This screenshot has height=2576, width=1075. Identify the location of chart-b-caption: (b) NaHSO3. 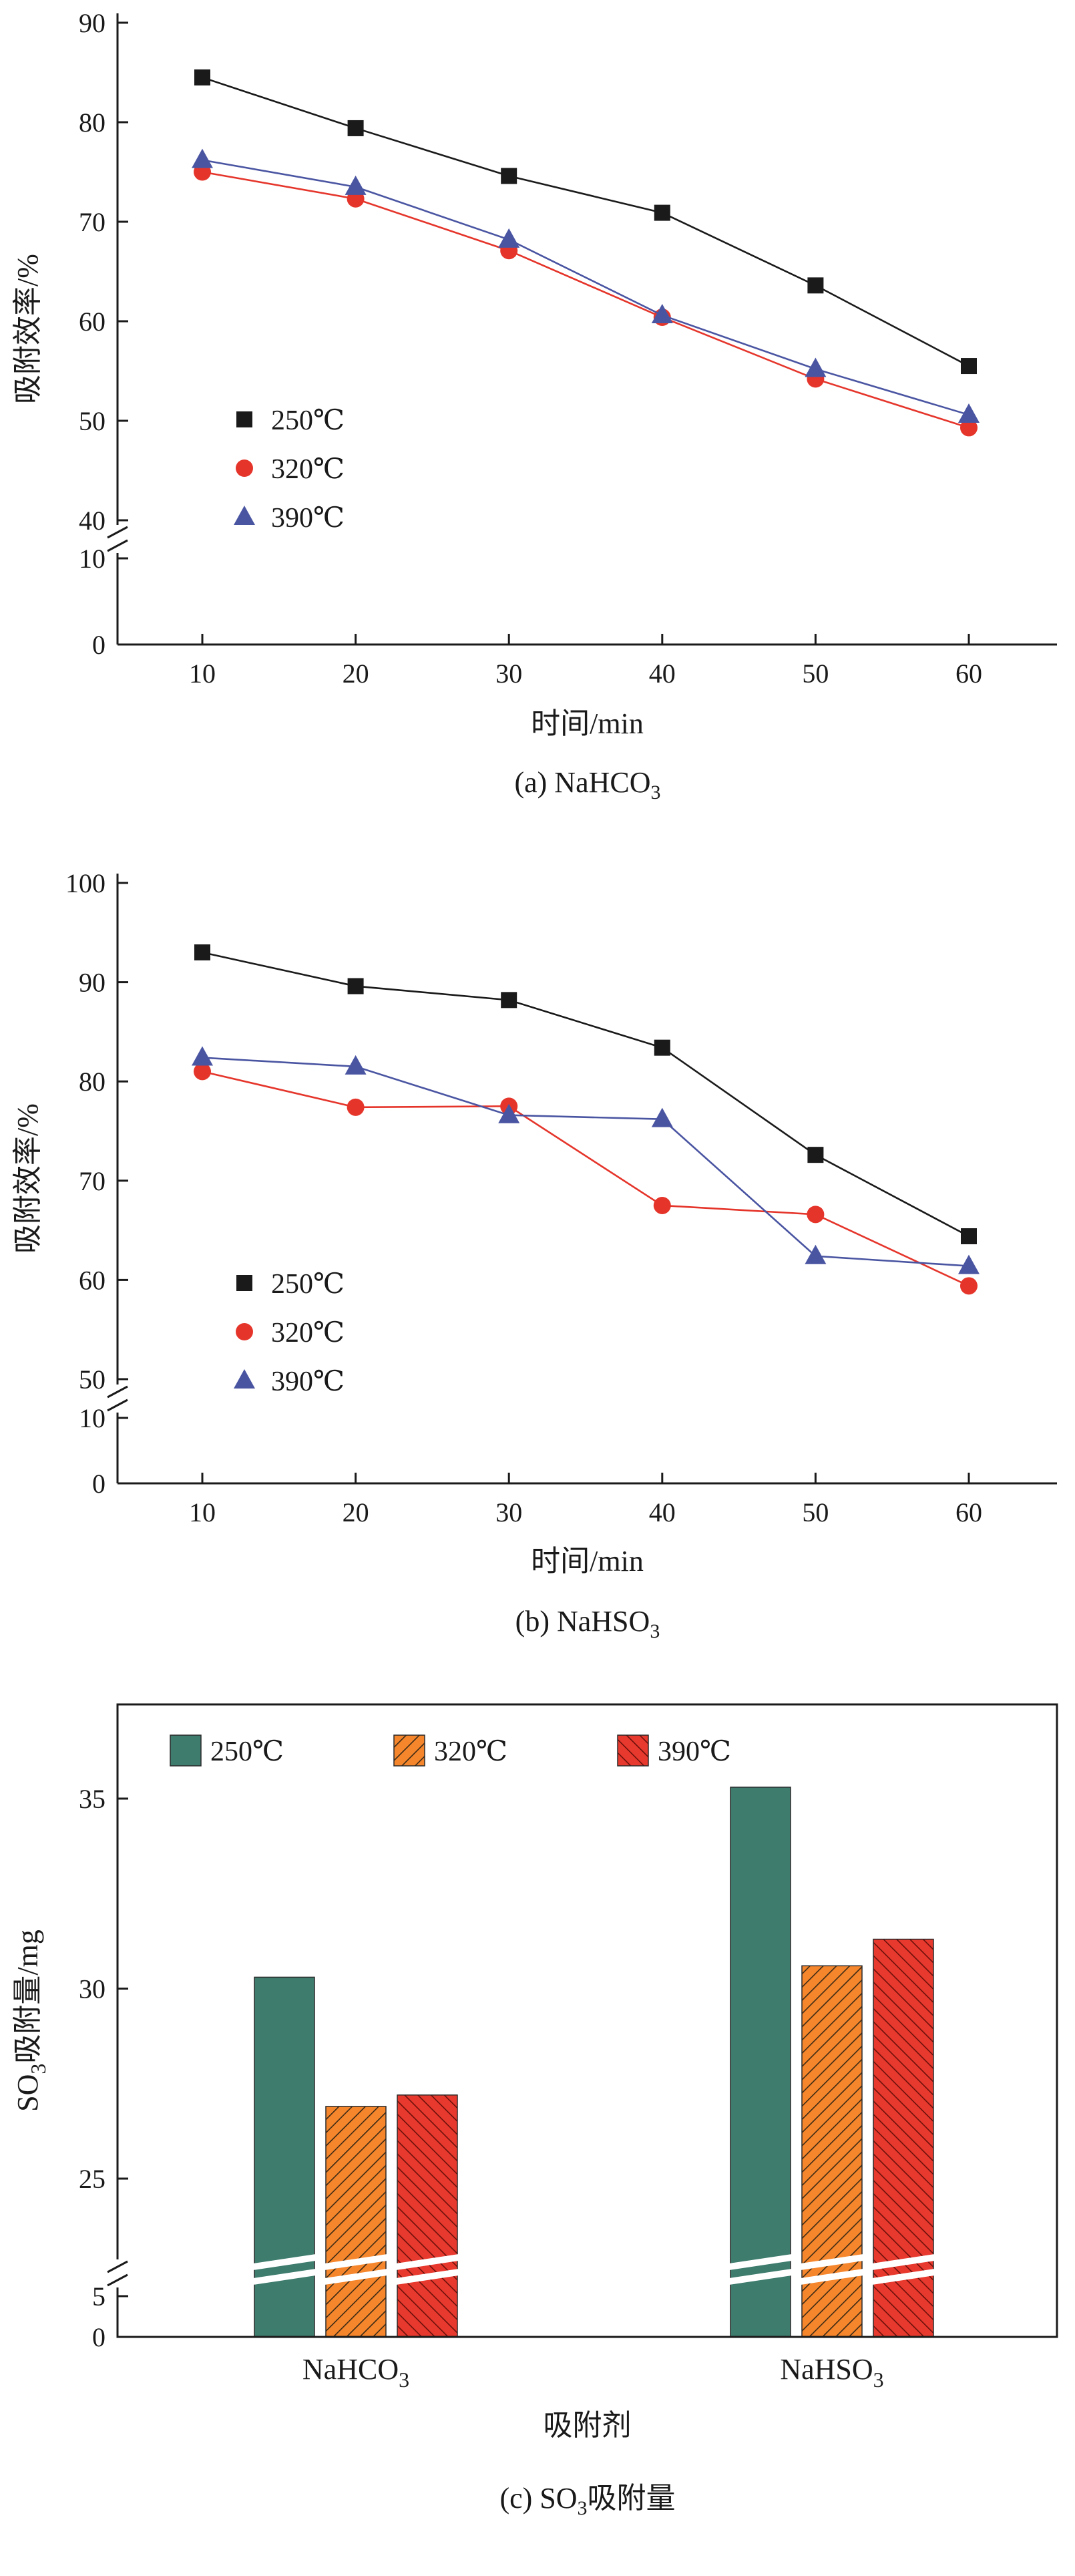
(537, 1623).